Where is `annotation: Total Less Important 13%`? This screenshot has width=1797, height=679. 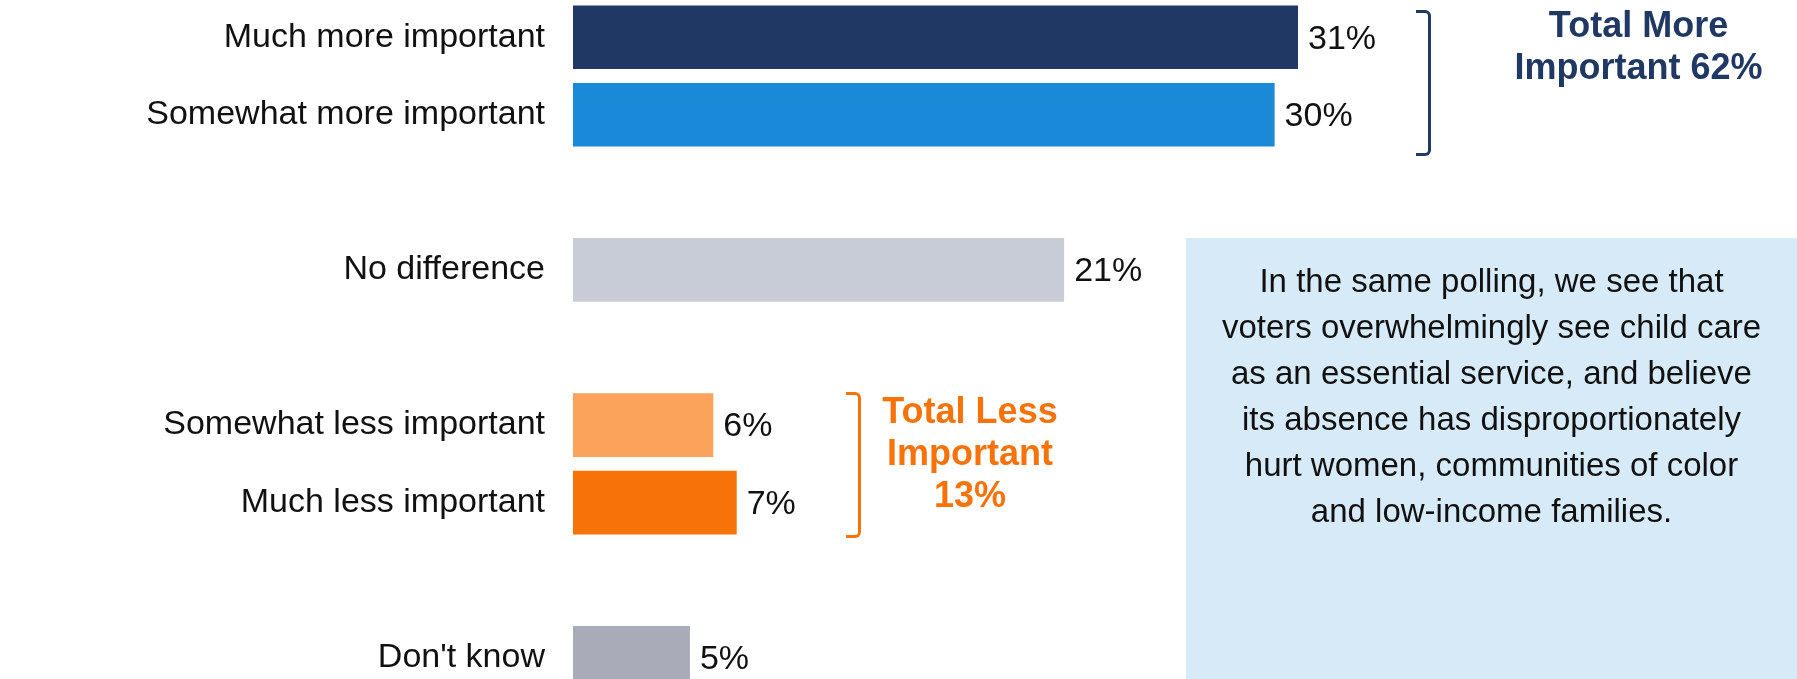
annotation: Total Less Important 13% is located at coordinates (970, 453).